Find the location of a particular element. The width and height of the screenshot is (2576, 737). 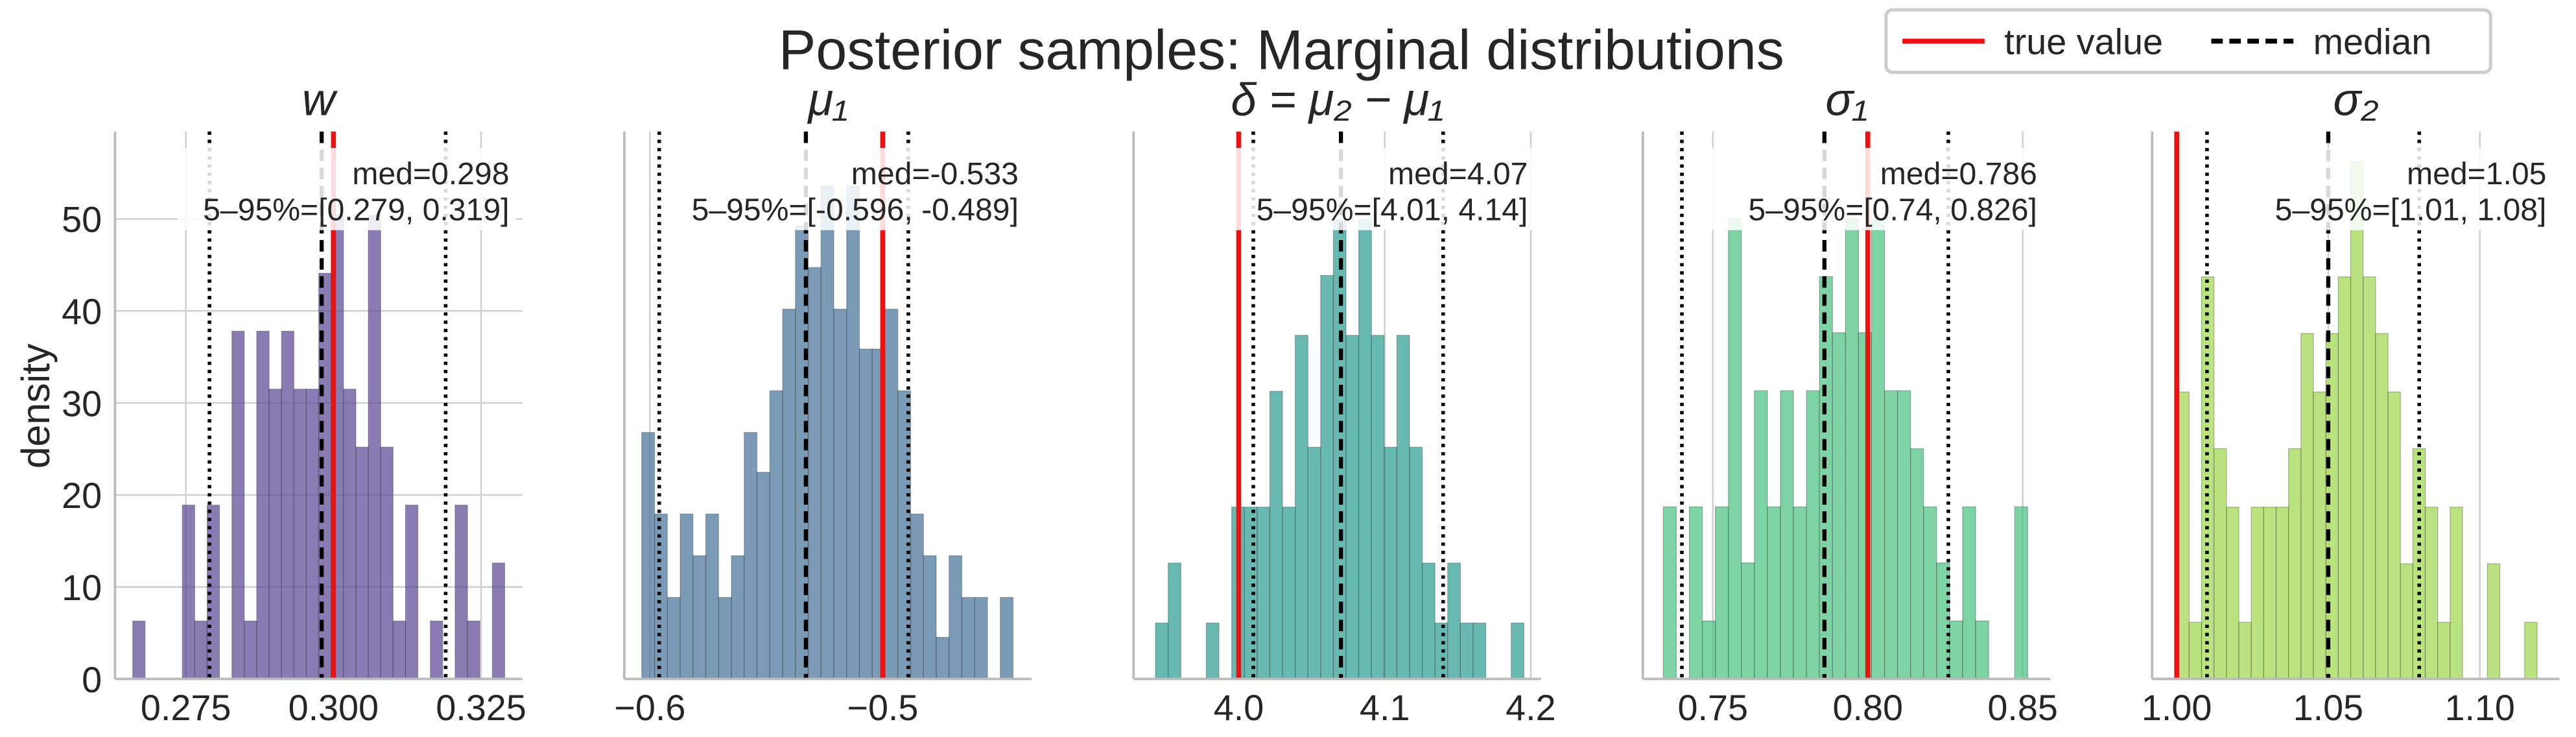

annotation: 5–95%=[1.01, 1.08] is located at coordinates (2411, 211).